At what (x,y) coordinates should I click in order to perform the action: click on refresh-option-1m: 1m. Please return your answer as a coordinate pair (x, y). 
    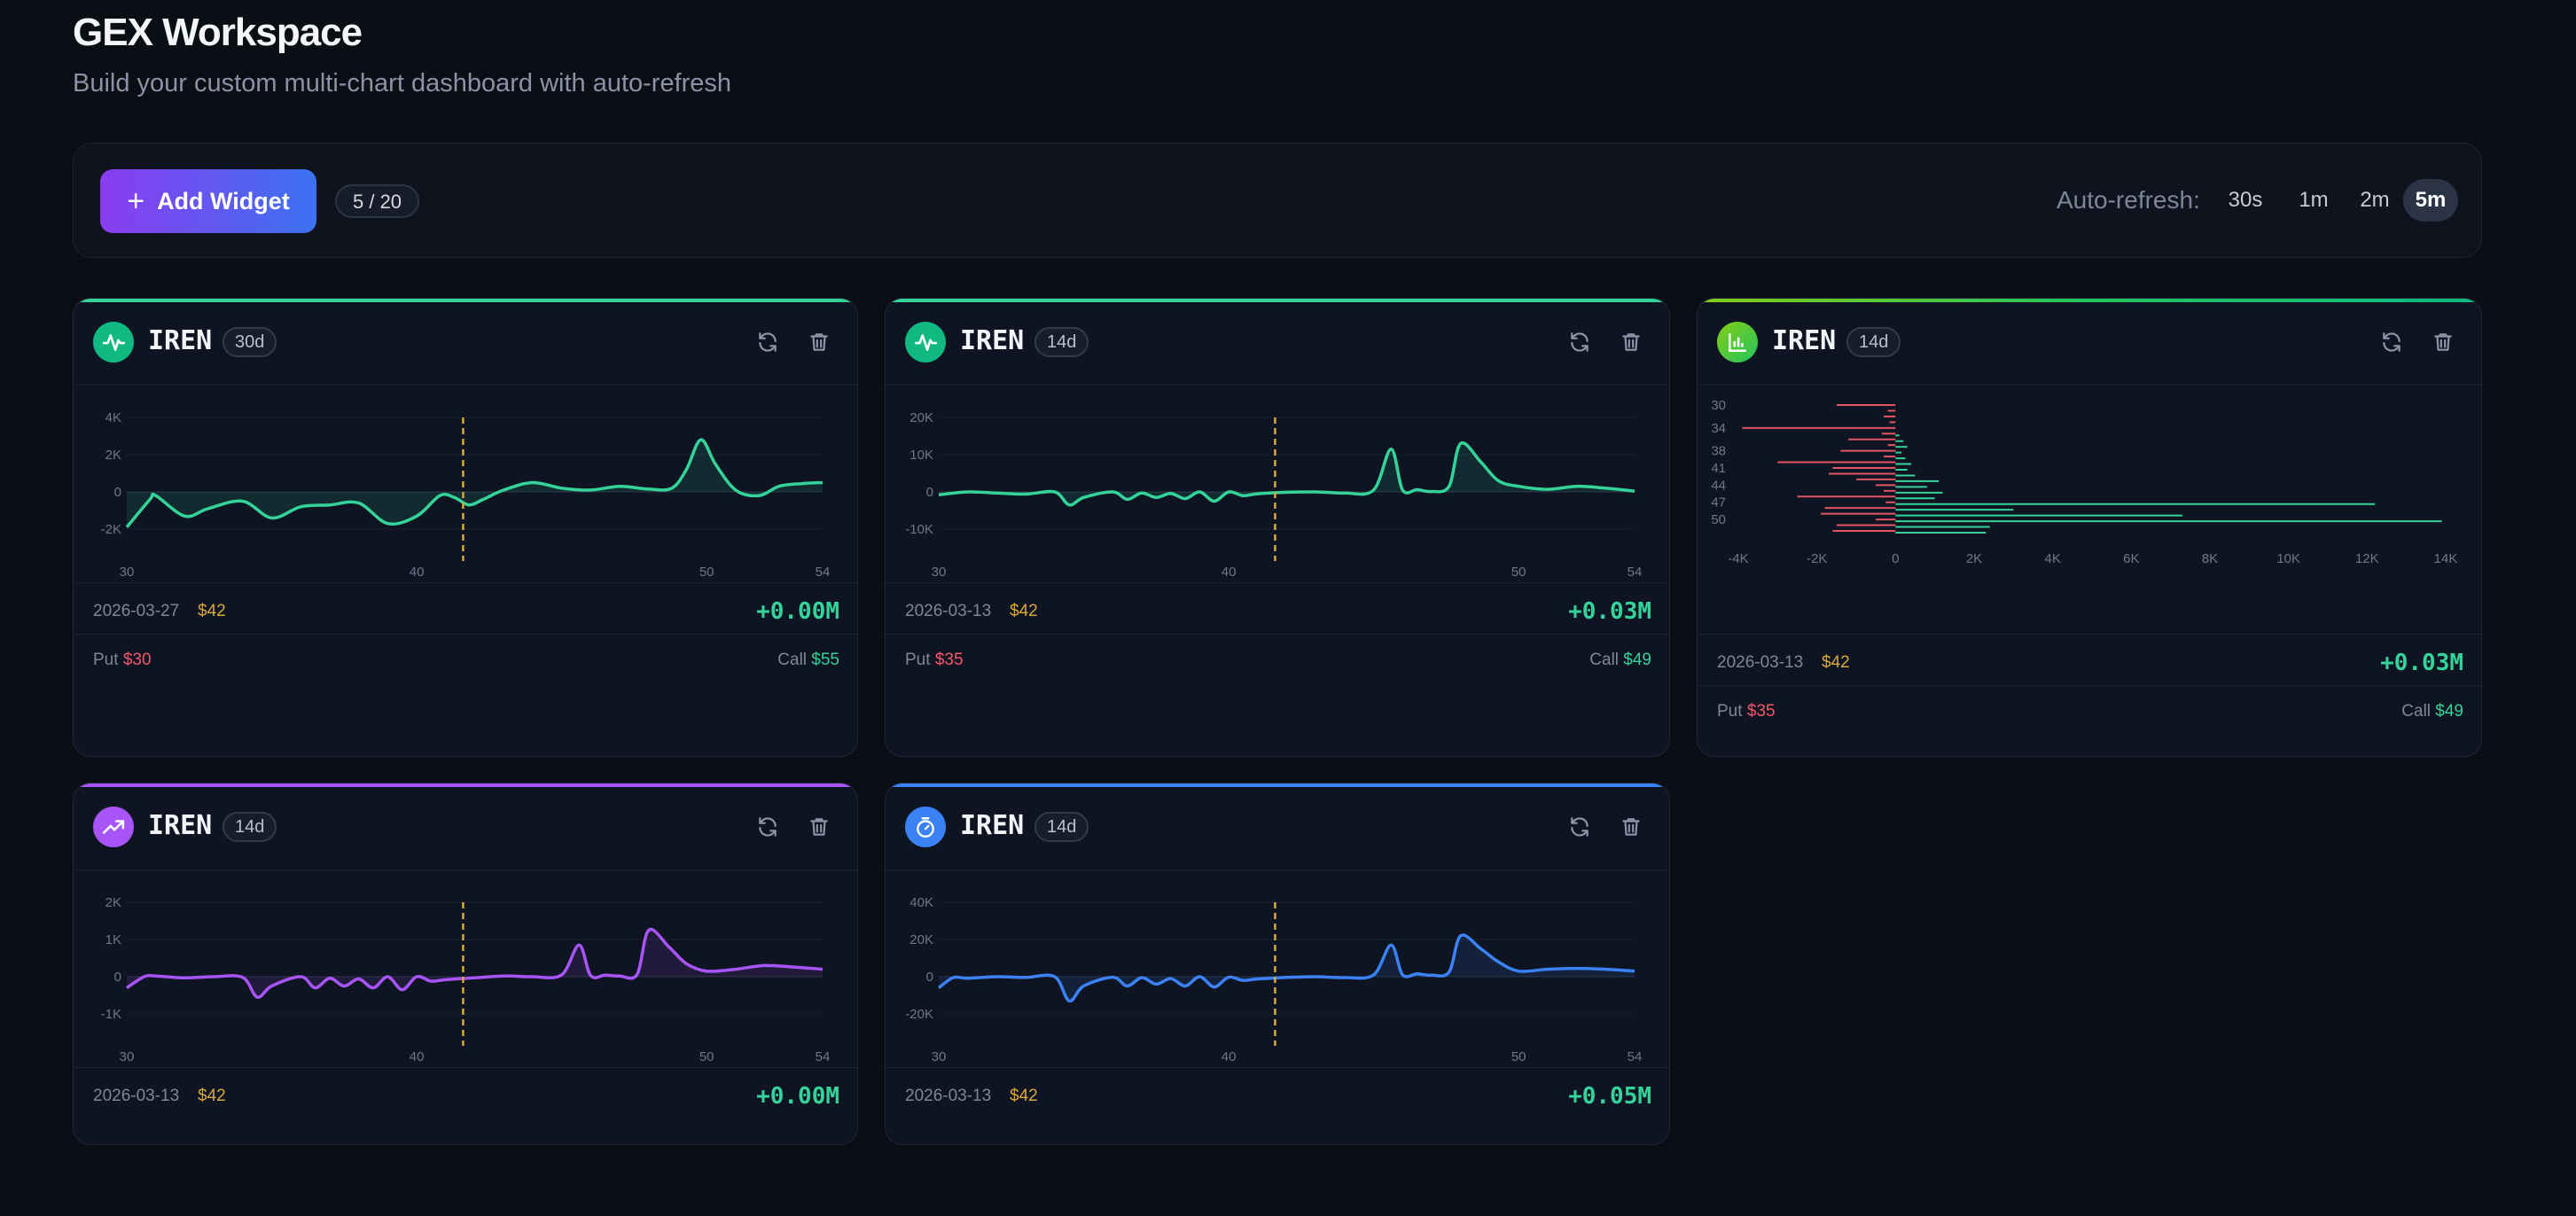
    Looking at the image, I should click on (2314, 200).